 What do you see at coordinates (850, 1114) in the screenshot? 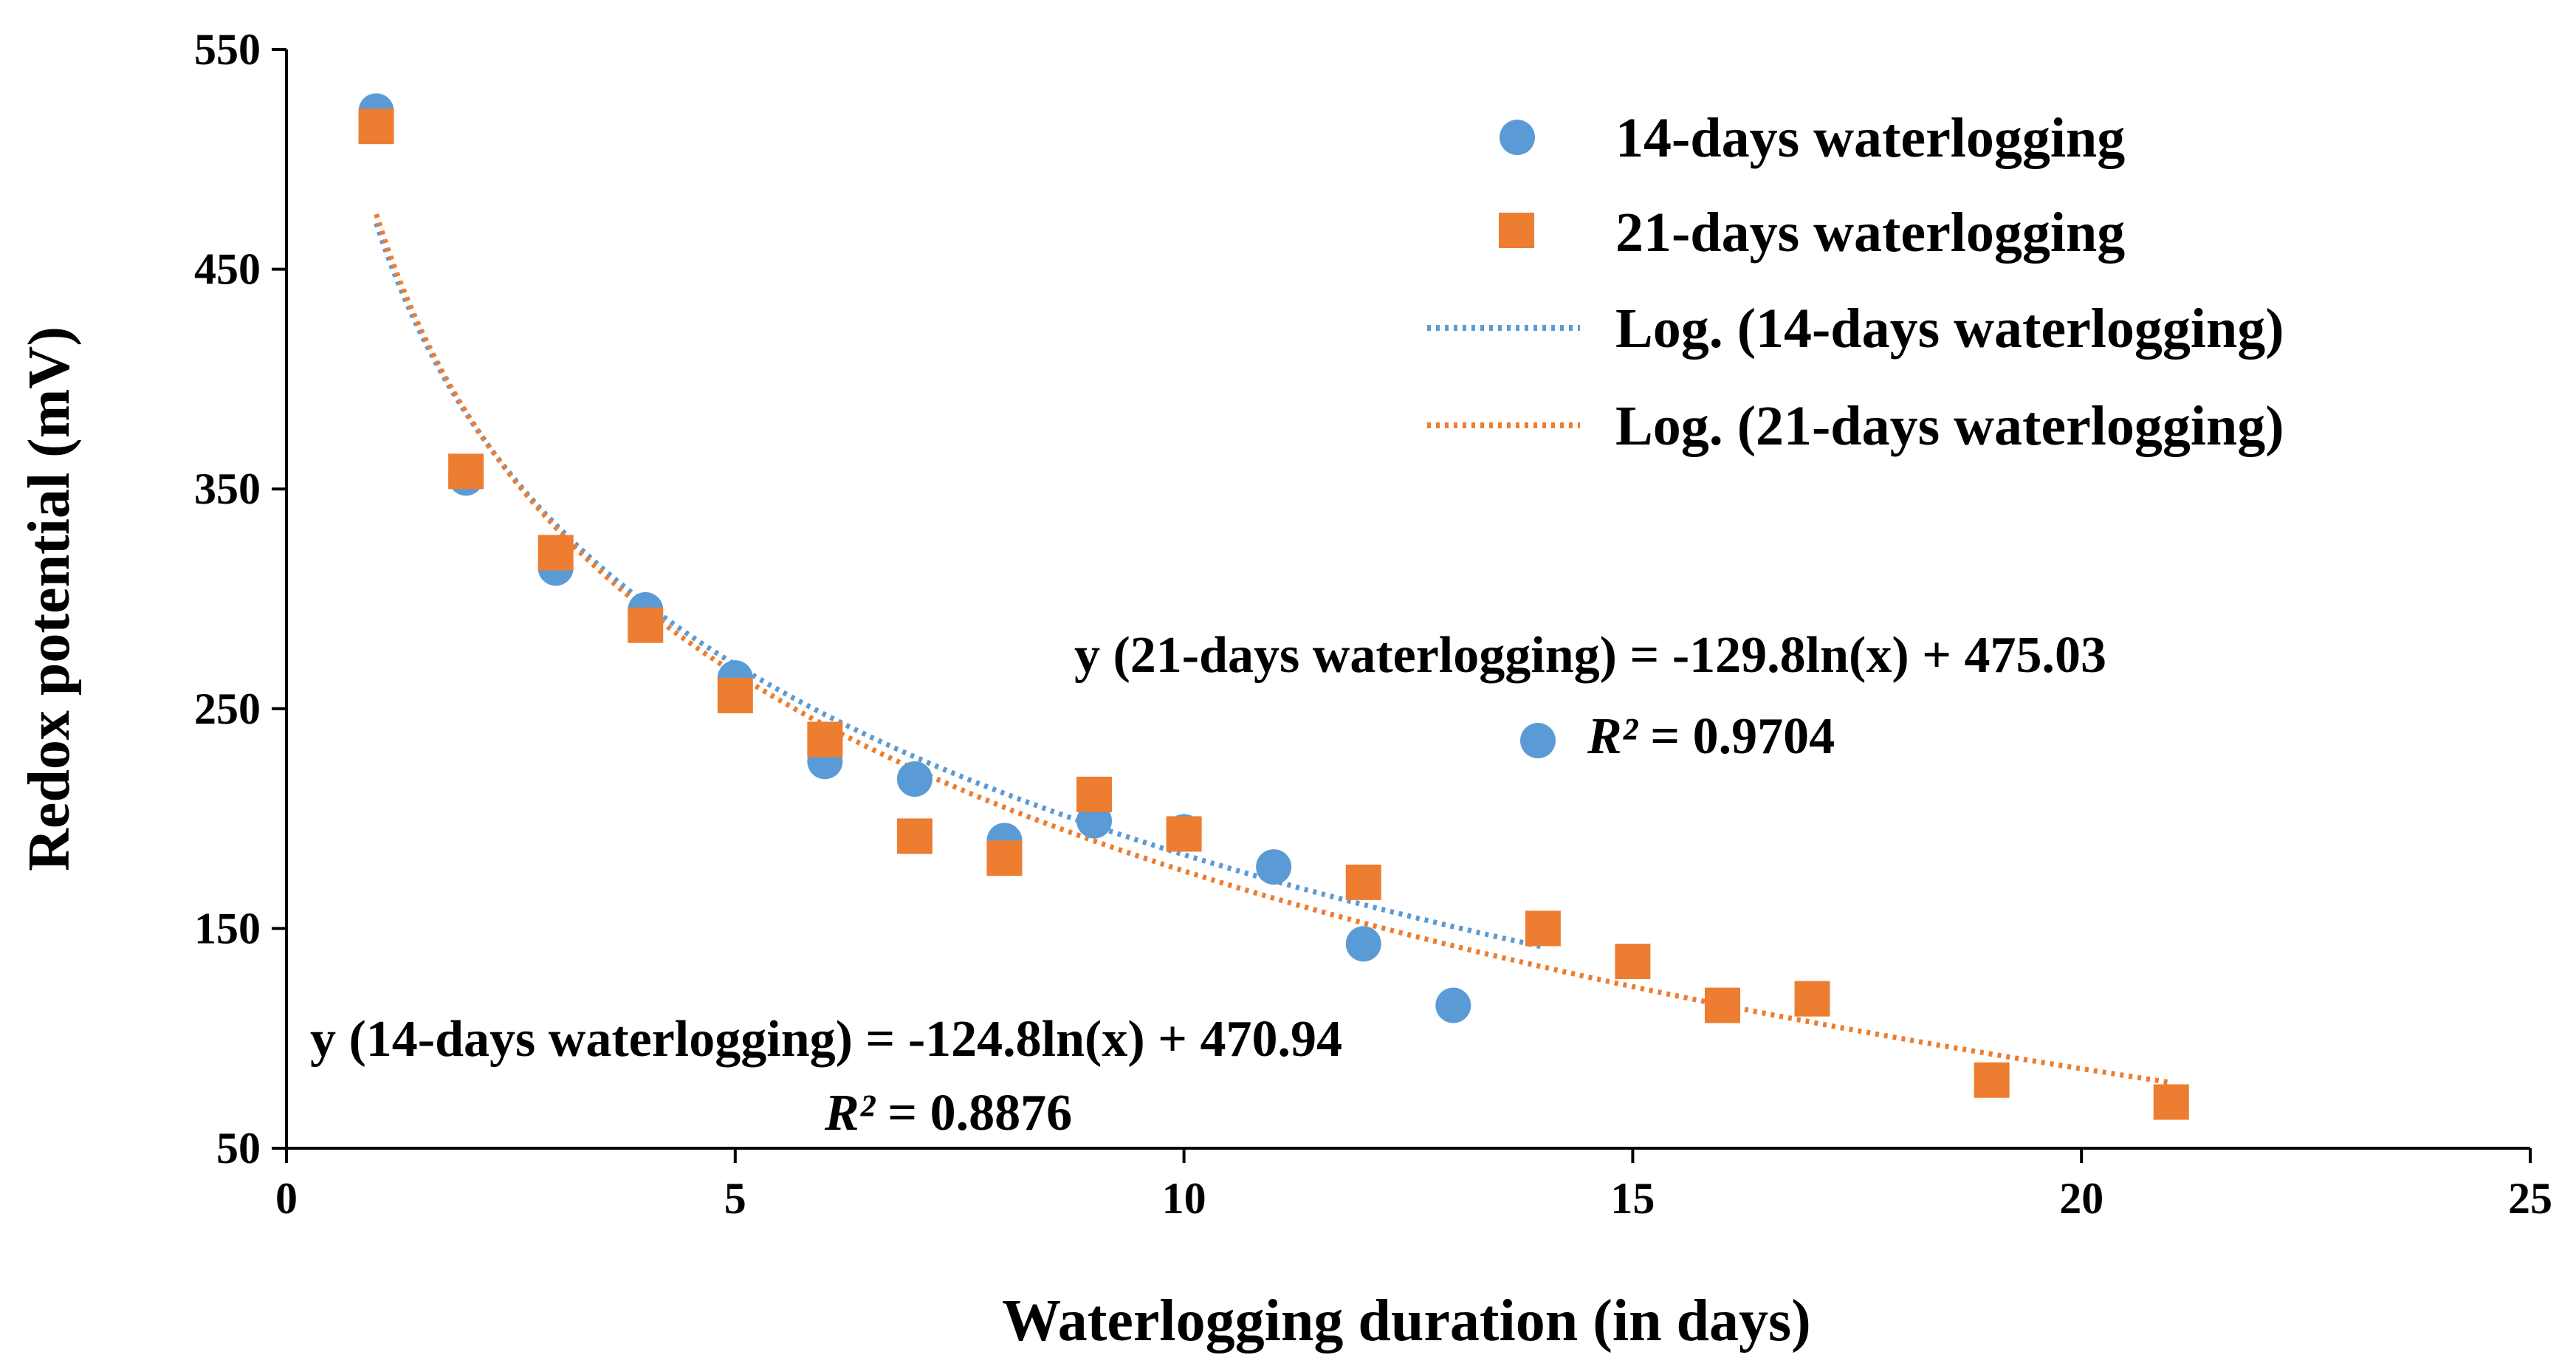
I see `r-squared-14-symbol: R²` at bounding box center [850, 1114].